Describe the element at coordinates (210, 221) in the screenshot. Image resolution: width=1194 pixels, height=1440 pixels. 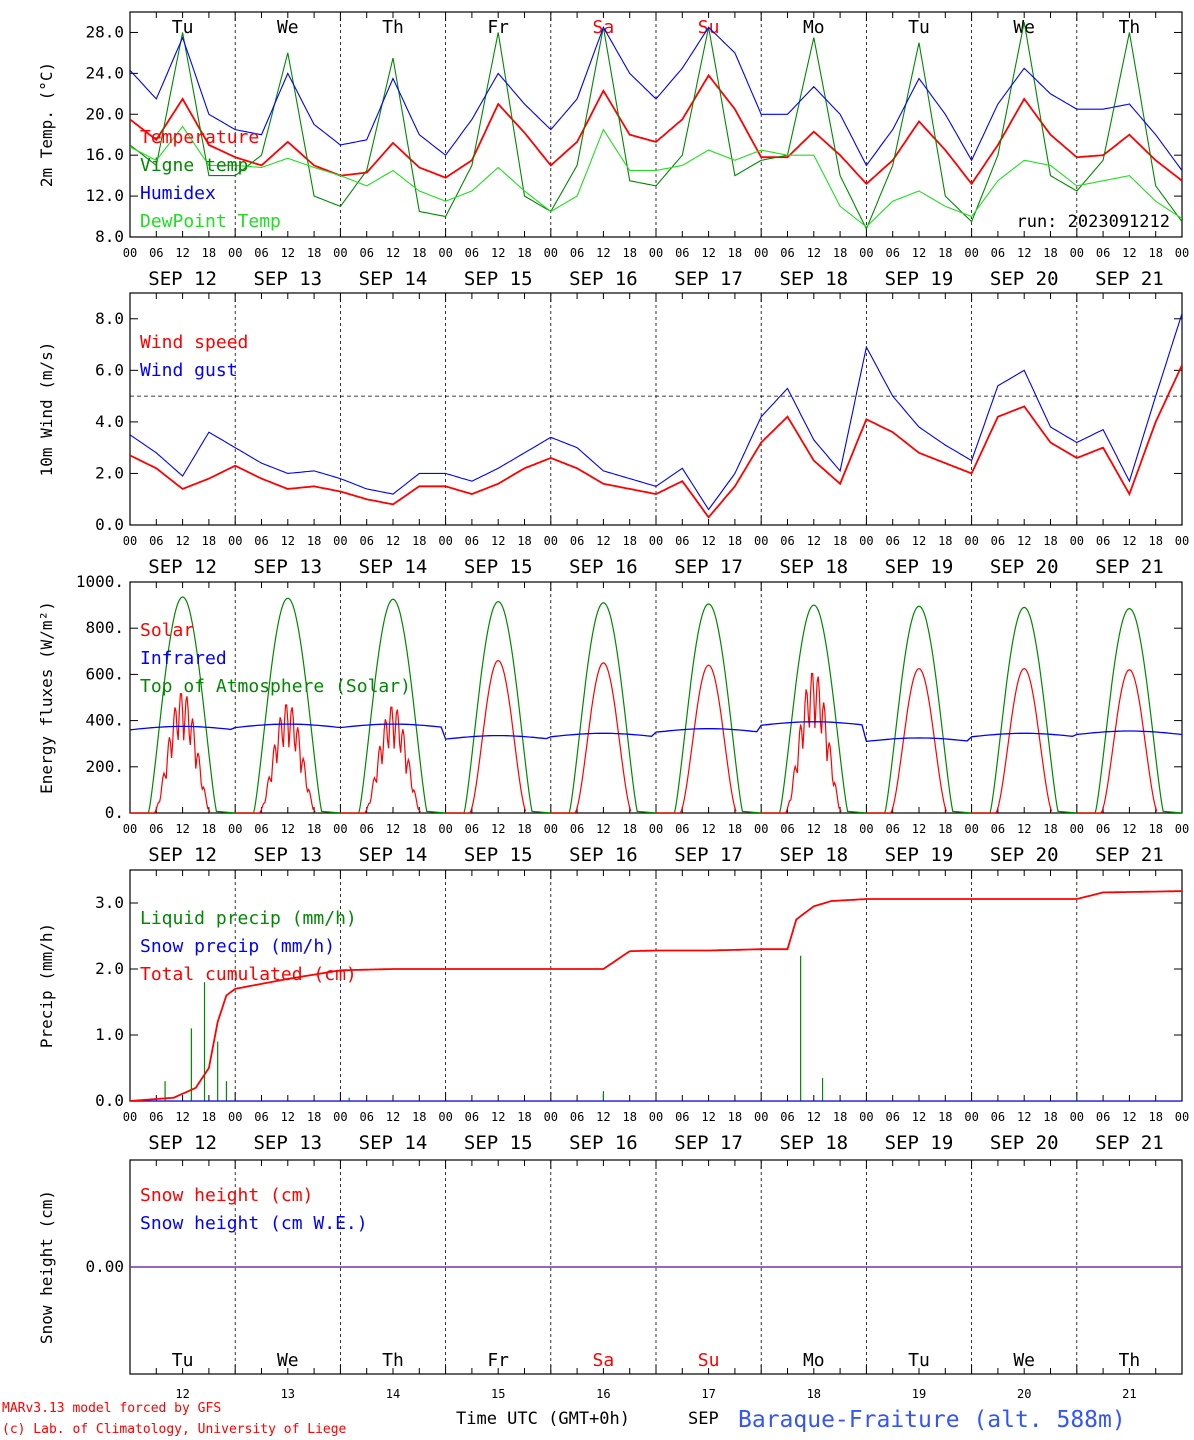
I see `legend-entry: DewPoint Temp` at that location.